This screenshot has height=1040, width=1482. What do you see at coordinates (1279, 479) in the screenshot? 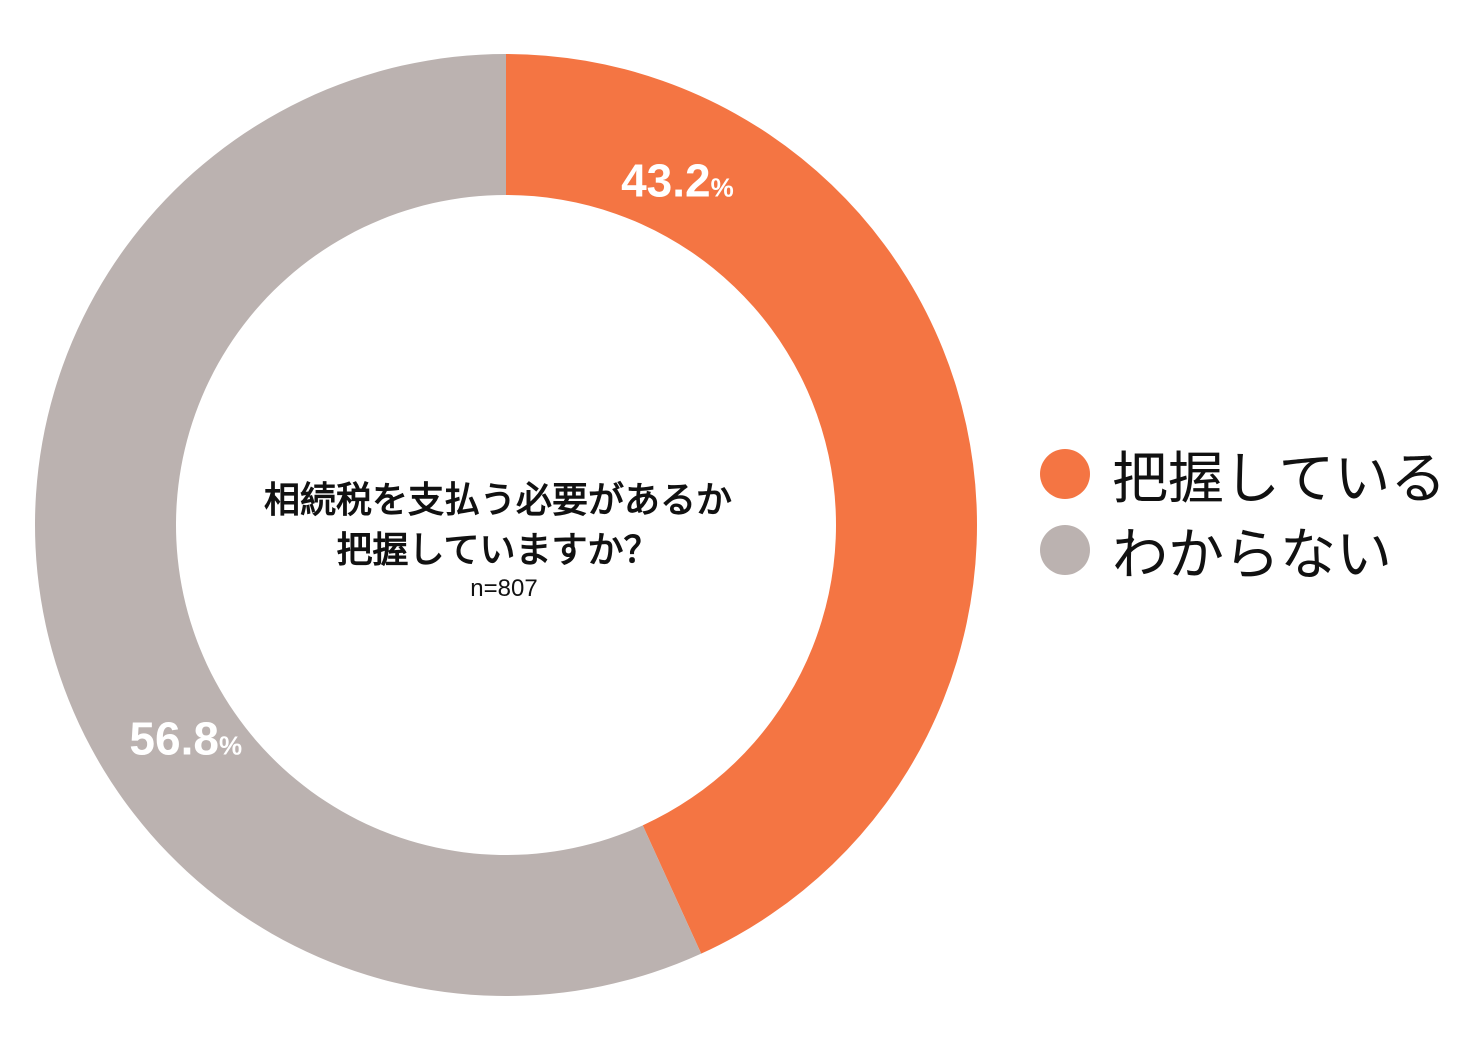
I see `legend-label-aware: 把握している` at bounding box center [1279, 479].